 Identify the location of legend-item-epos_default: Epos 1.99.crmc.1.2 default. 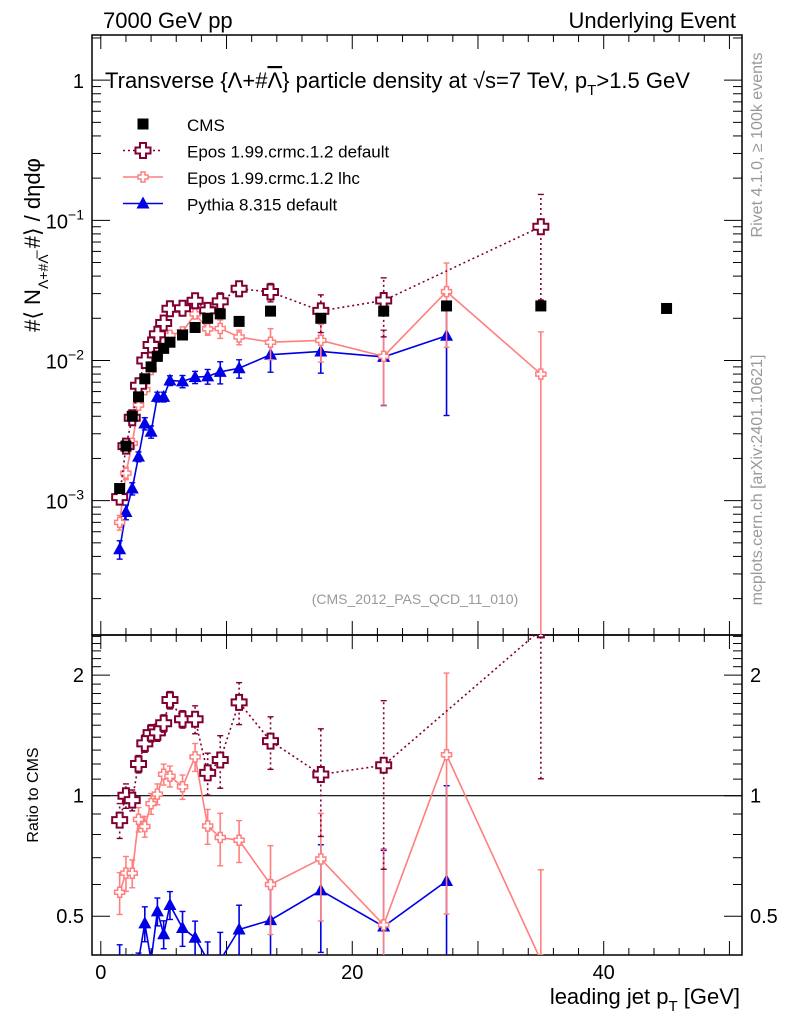
(256, 152).